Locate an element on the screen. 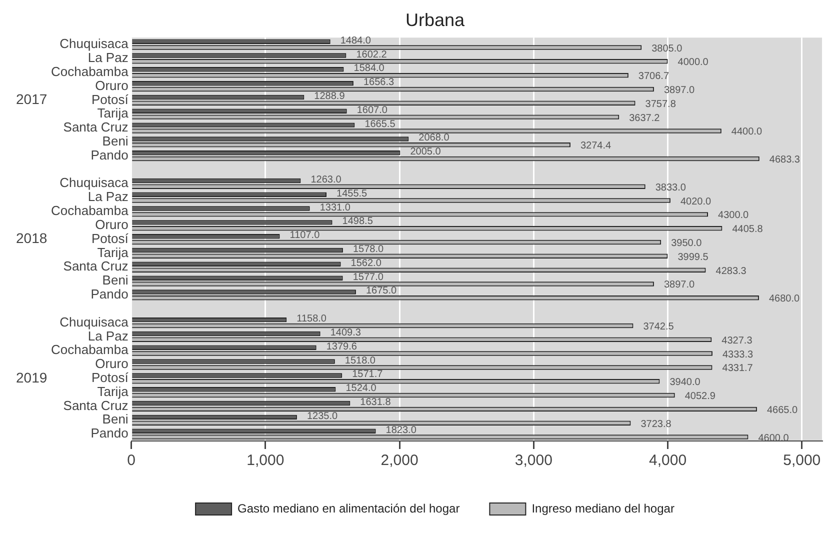  legend-label: Ingreso mediano del hogar is located at coordinates (603, 508).